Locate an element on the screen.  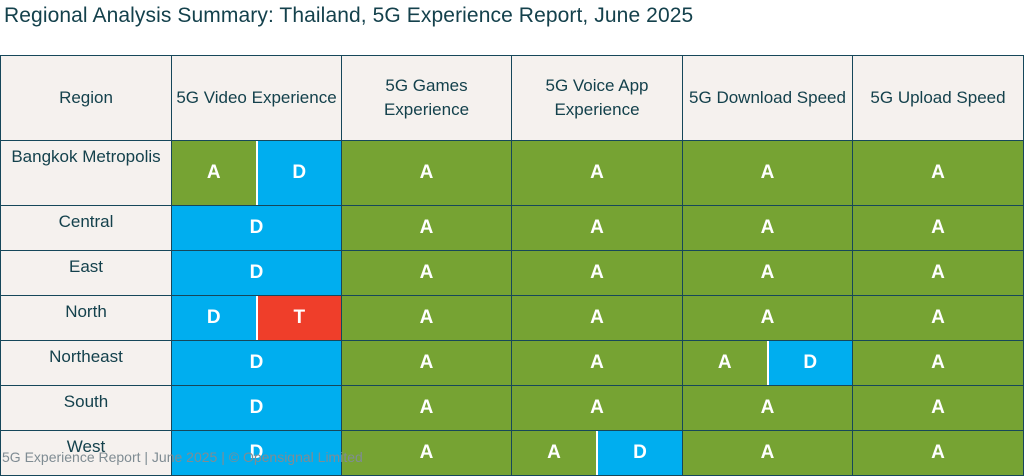
region-name: Northeast is located at coordinates (86, 363).